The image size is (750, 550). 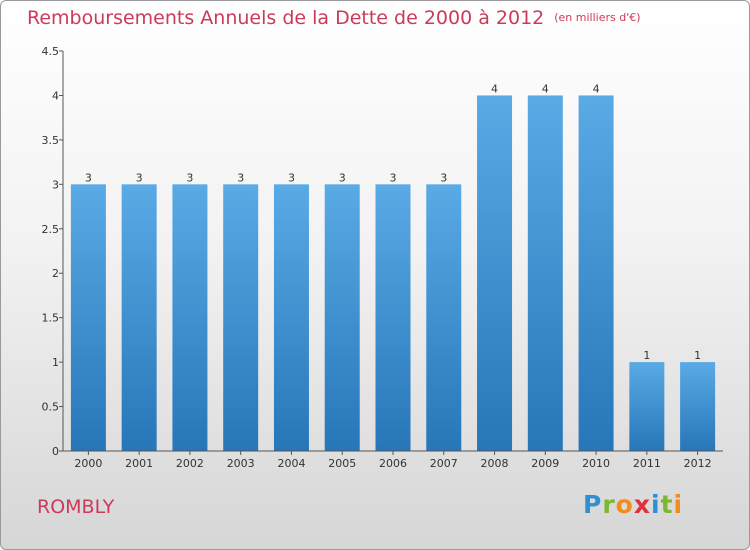 I want to click on x-tick-label: 2011, so click(x=647, y=463).